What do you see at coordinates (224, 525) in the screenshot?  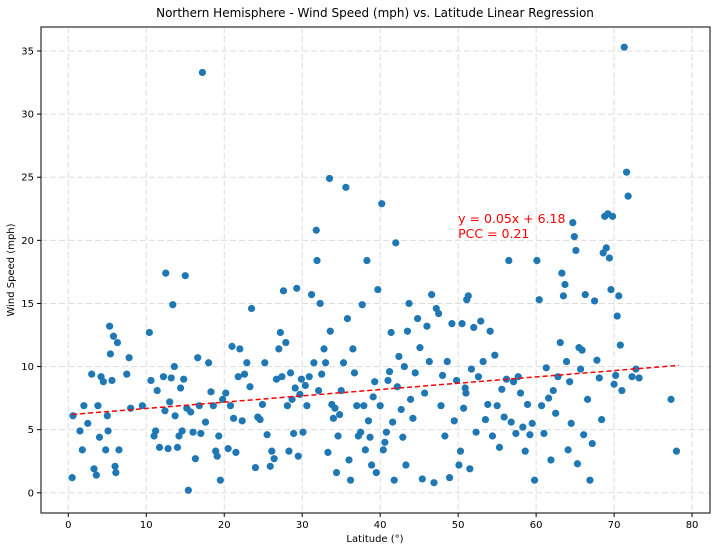 I see `x-tick-label: 20` at bounding box center [224, 525].